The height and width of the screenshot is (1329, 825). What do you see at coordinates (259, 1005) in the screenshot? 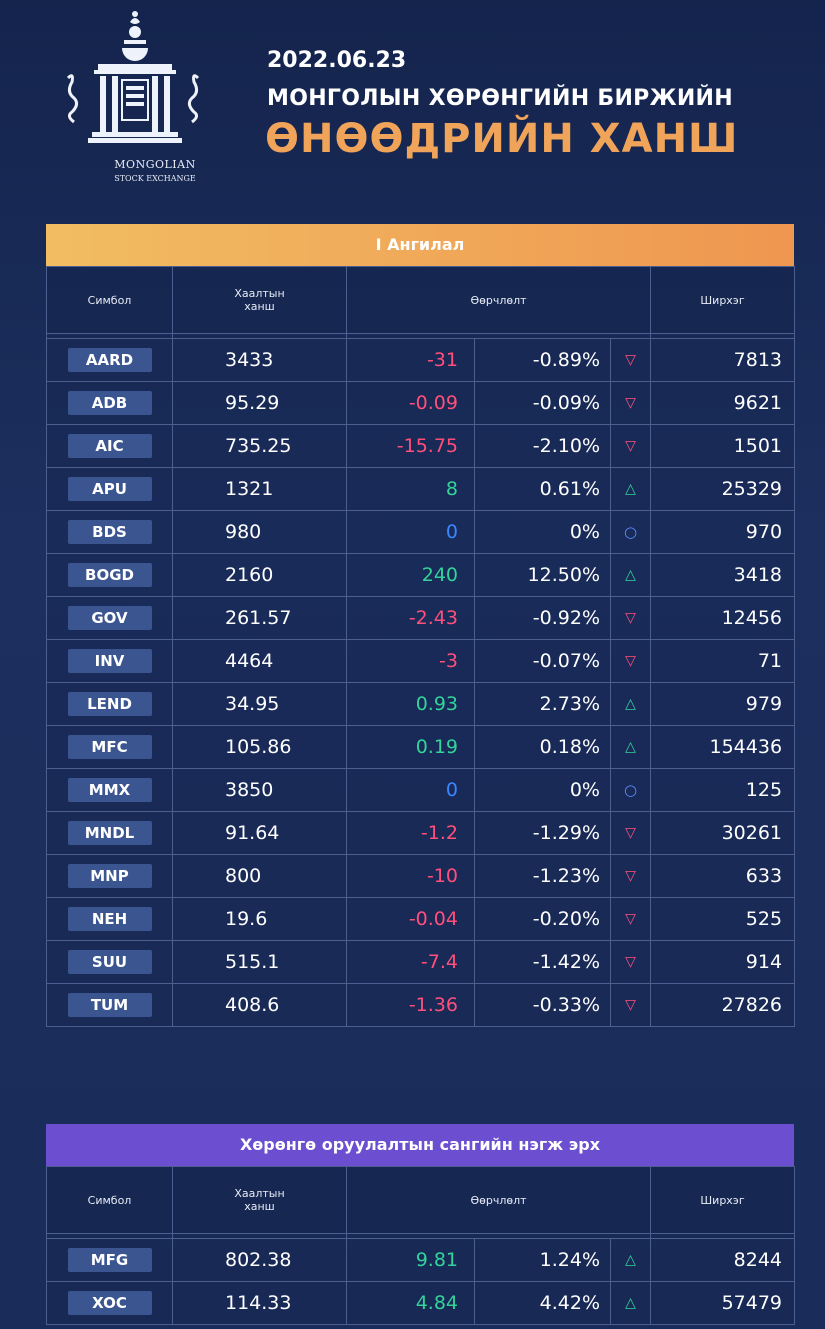
I see `close-price-cell: 408.6` at bounding box center [259, 1005].